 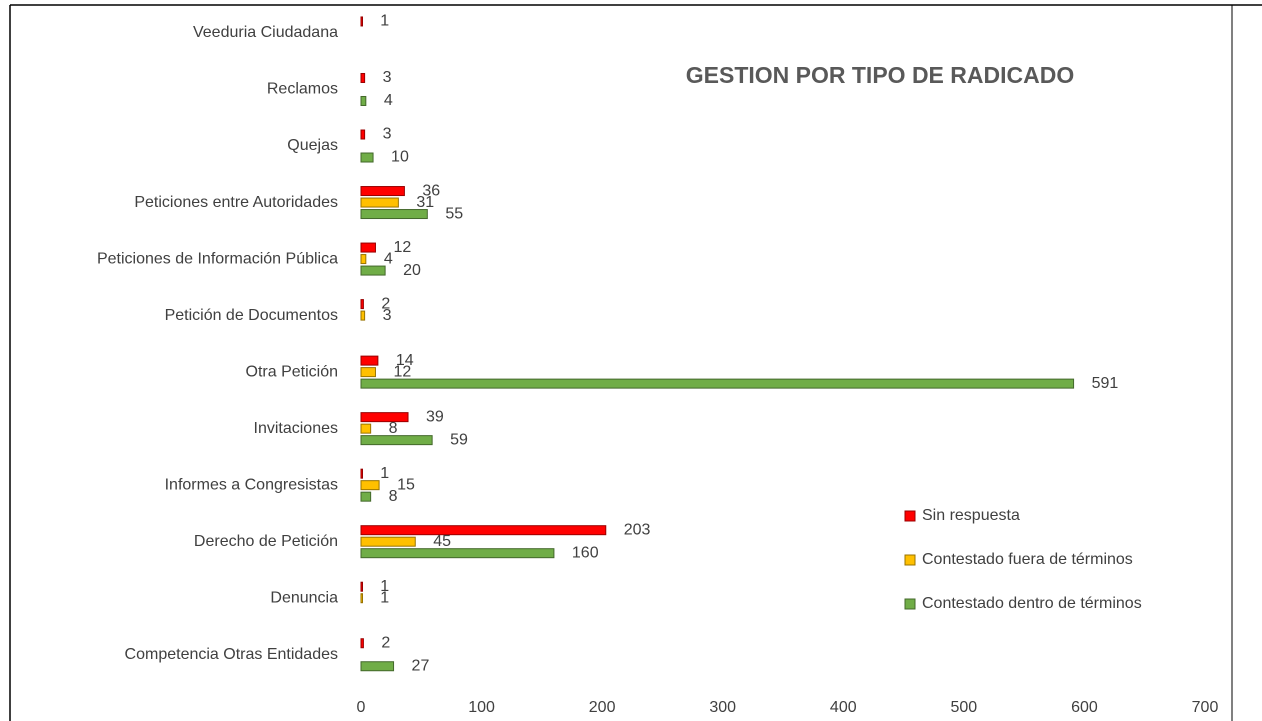 I want to click on x-tick-label: 400, so click(x=843, y=707).